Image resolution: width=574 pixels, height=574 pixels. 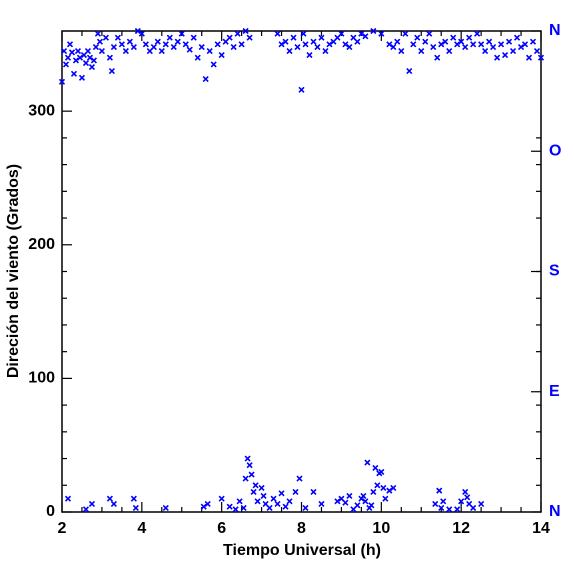 I want to click on x-tick-label: 14, so click(x=541, y=528).